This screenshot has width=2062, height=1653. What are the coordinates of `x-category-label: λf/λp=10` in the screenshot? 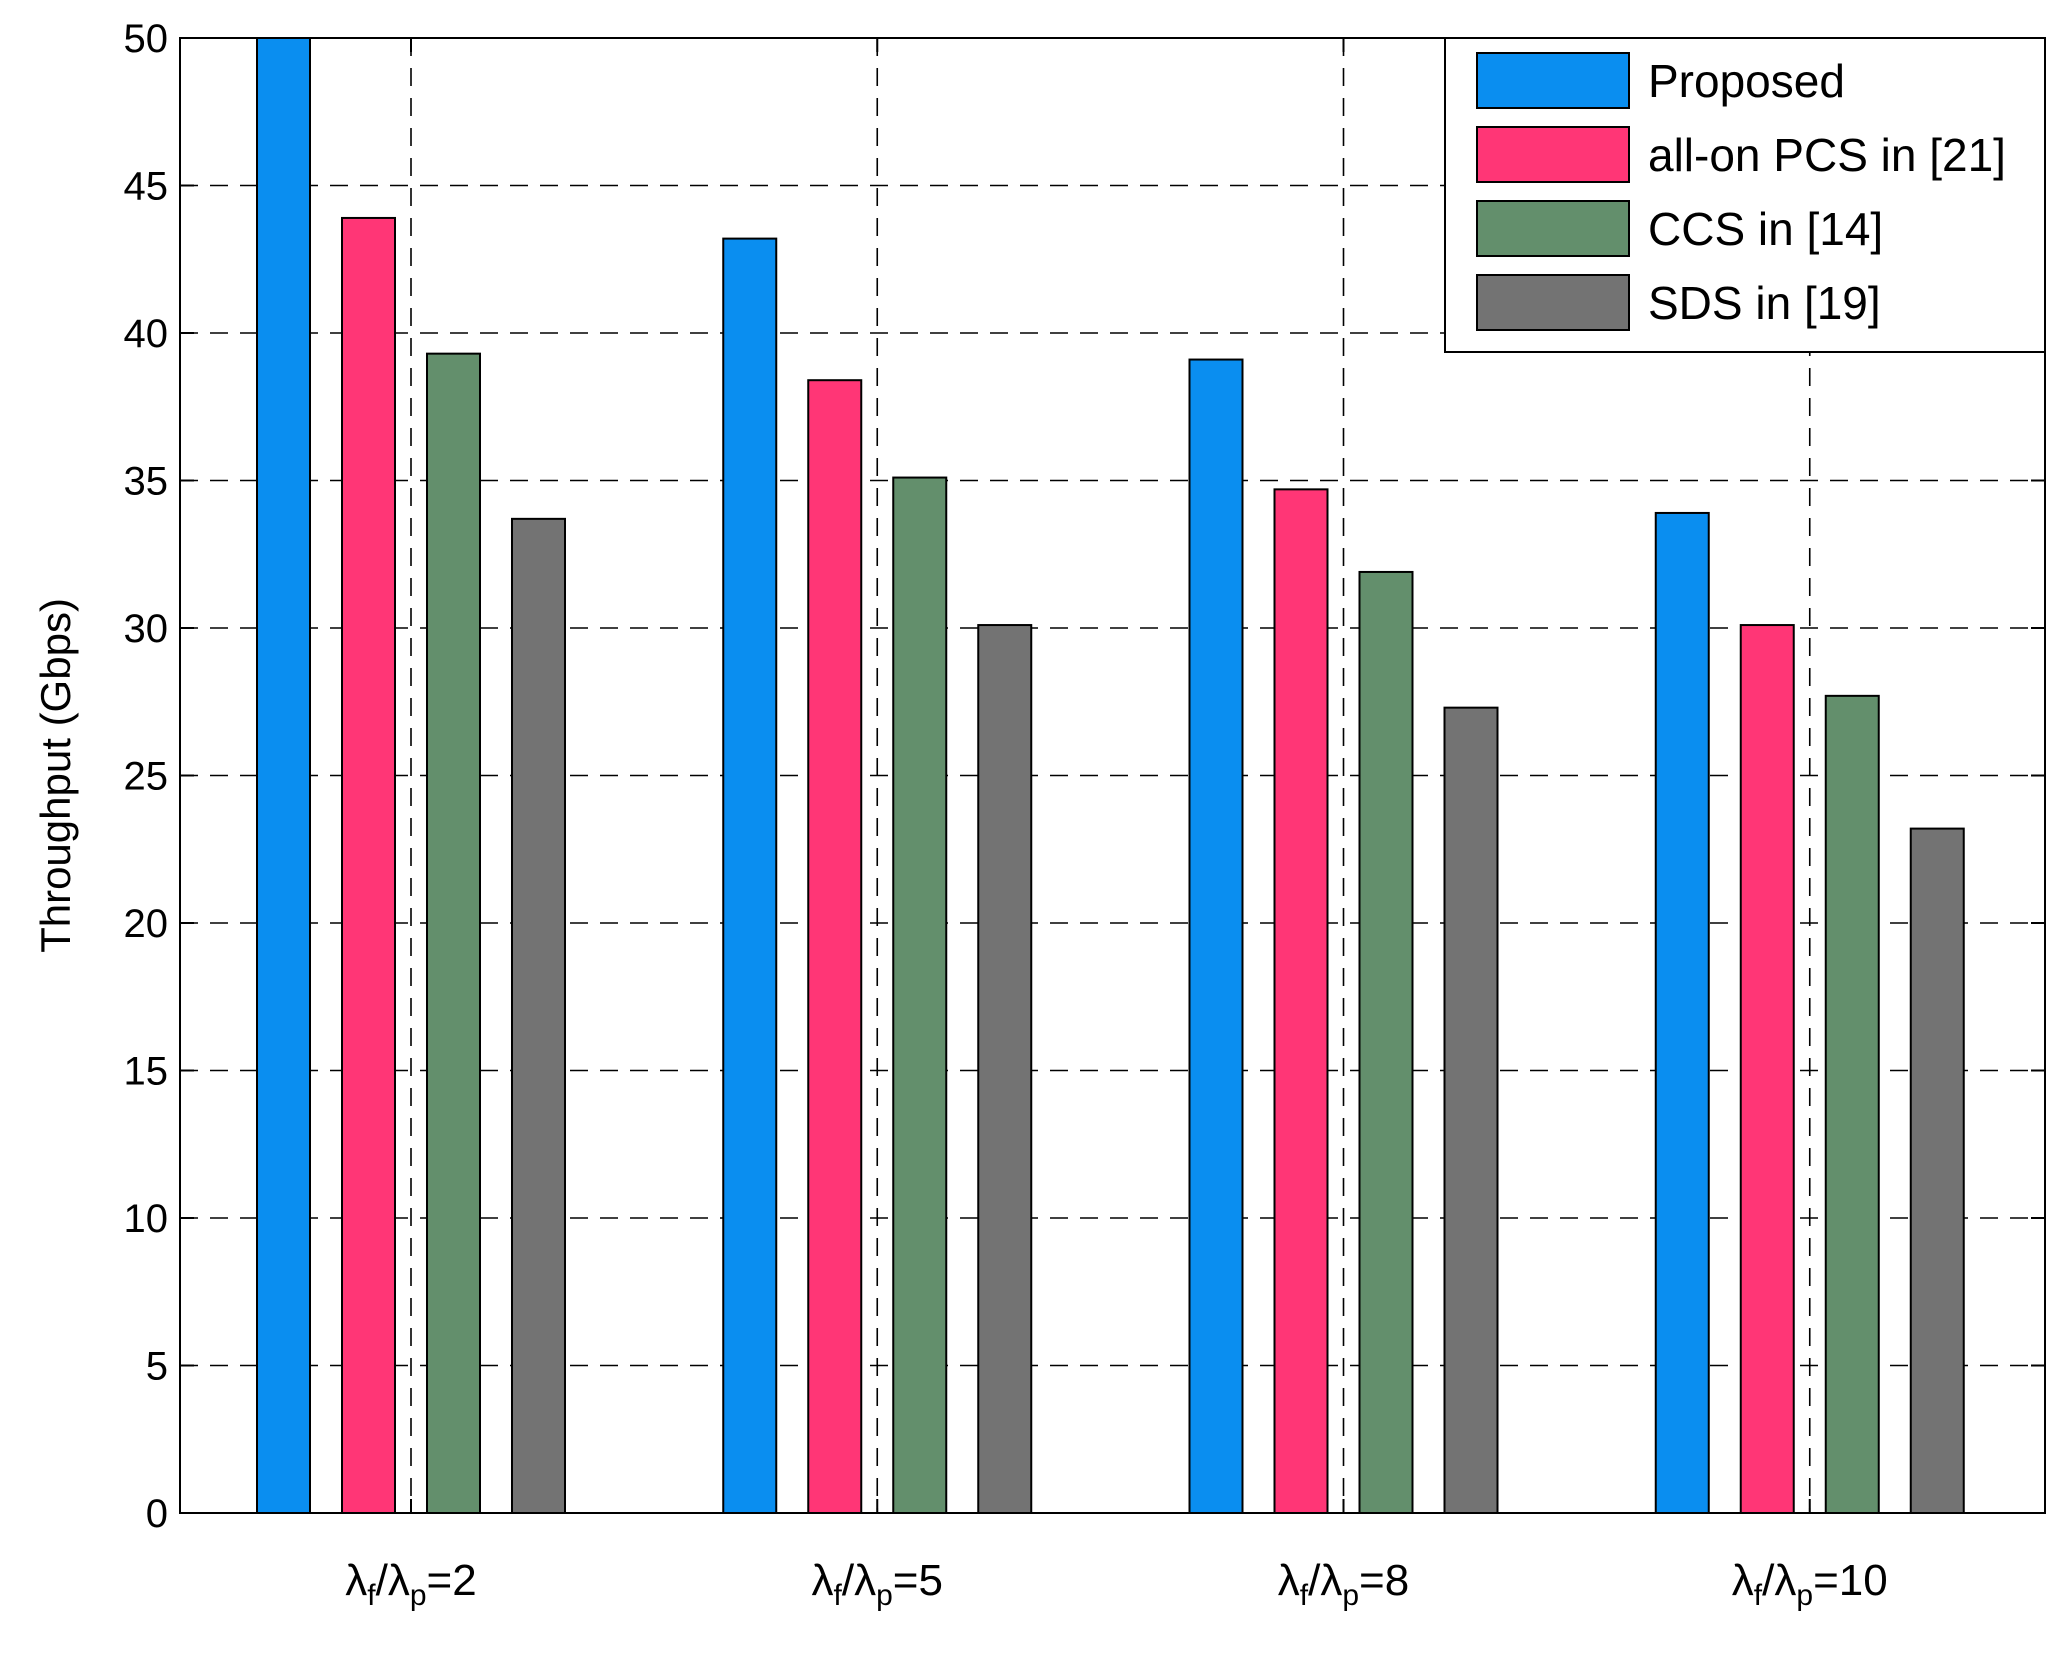 It's located at (1810, 1584).